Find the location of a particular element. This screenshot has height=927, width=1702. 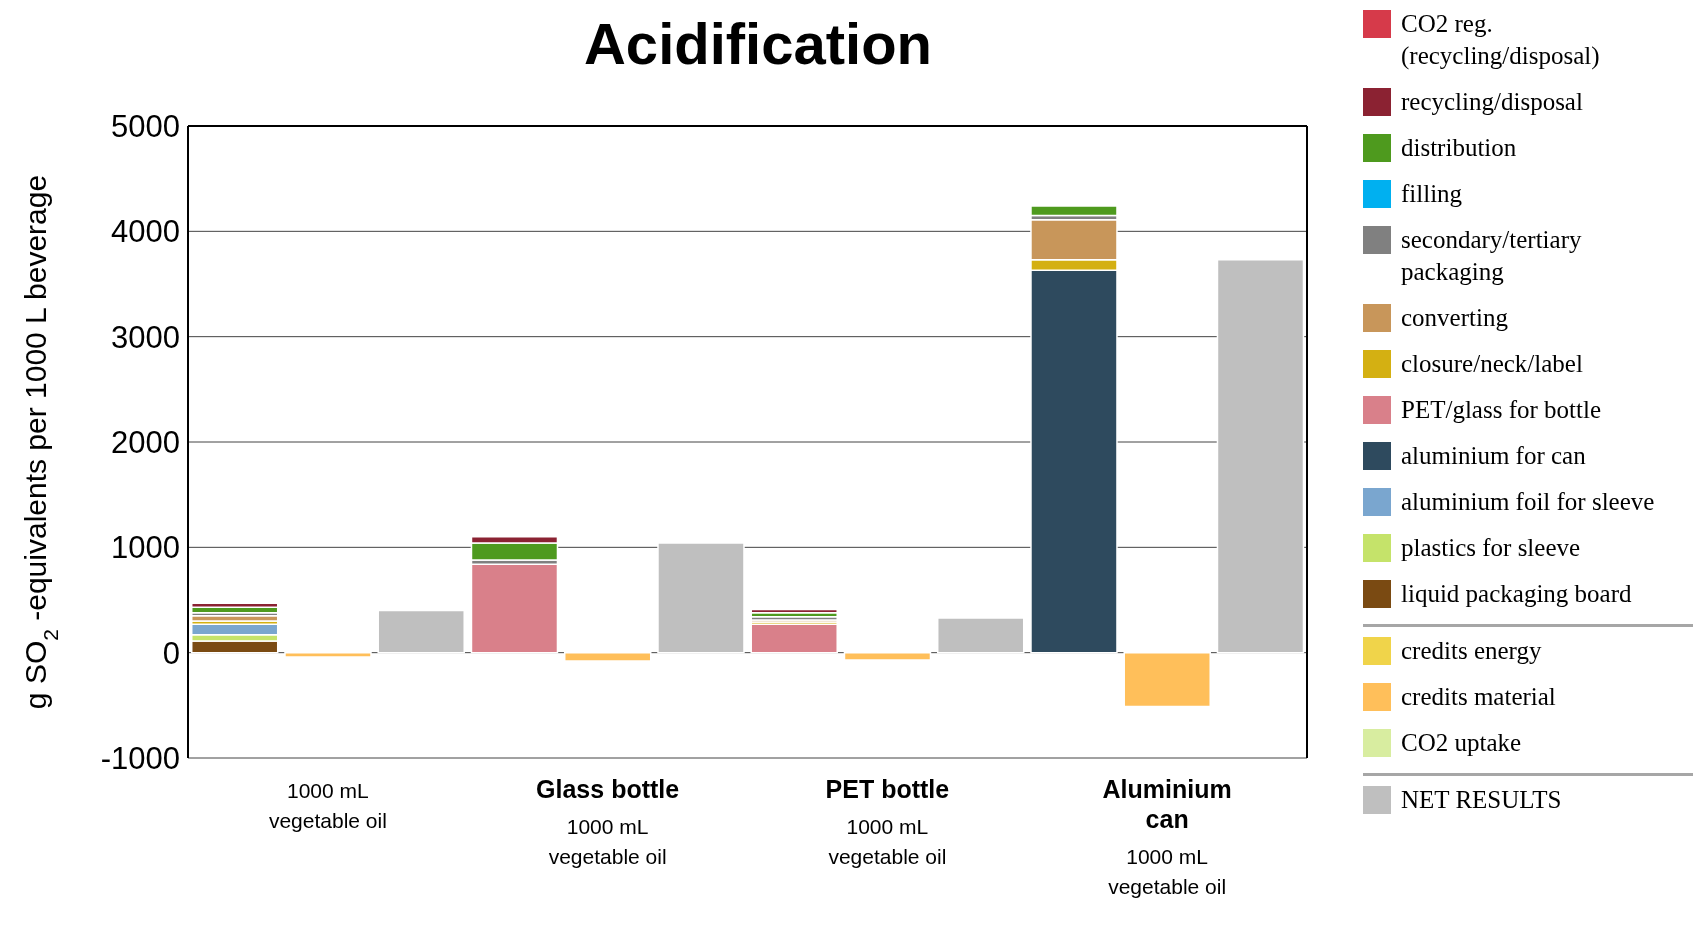

legend-label: converting is located at coordinates (1455, 318).